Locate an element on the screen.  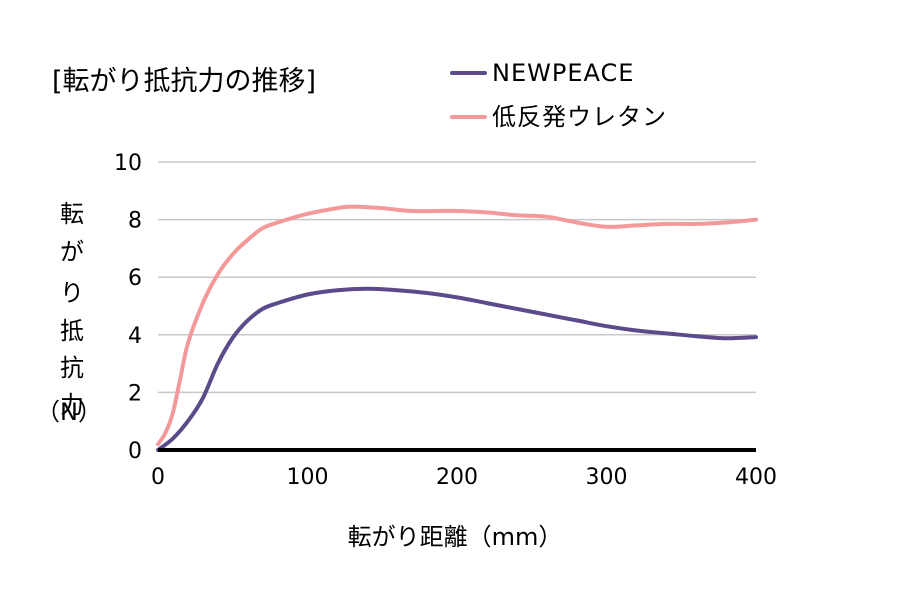
legend: NEWPEACE 低反発ウレタン is located at coordinates (558, 95).